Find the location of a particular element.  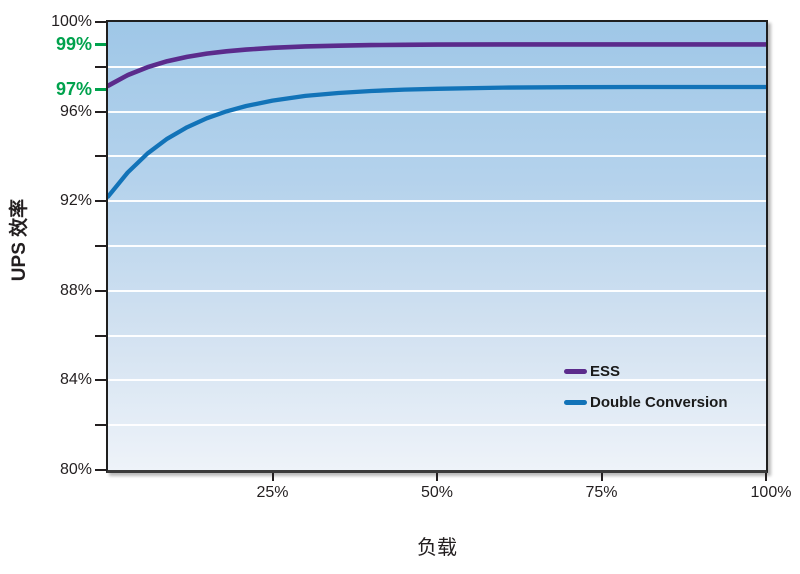

series-line-ess is located at coordinates (437, 65).